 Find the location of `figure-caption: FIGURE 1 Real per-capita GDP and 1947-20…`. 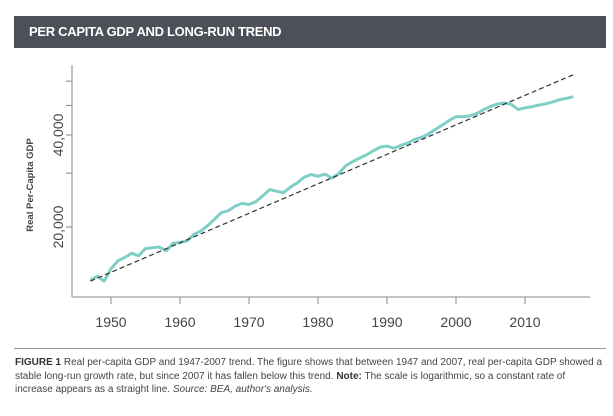

figure-caption: FIGURE 1 Real per-capita GDP and 1947-20… is located at coordinates (310, 376).